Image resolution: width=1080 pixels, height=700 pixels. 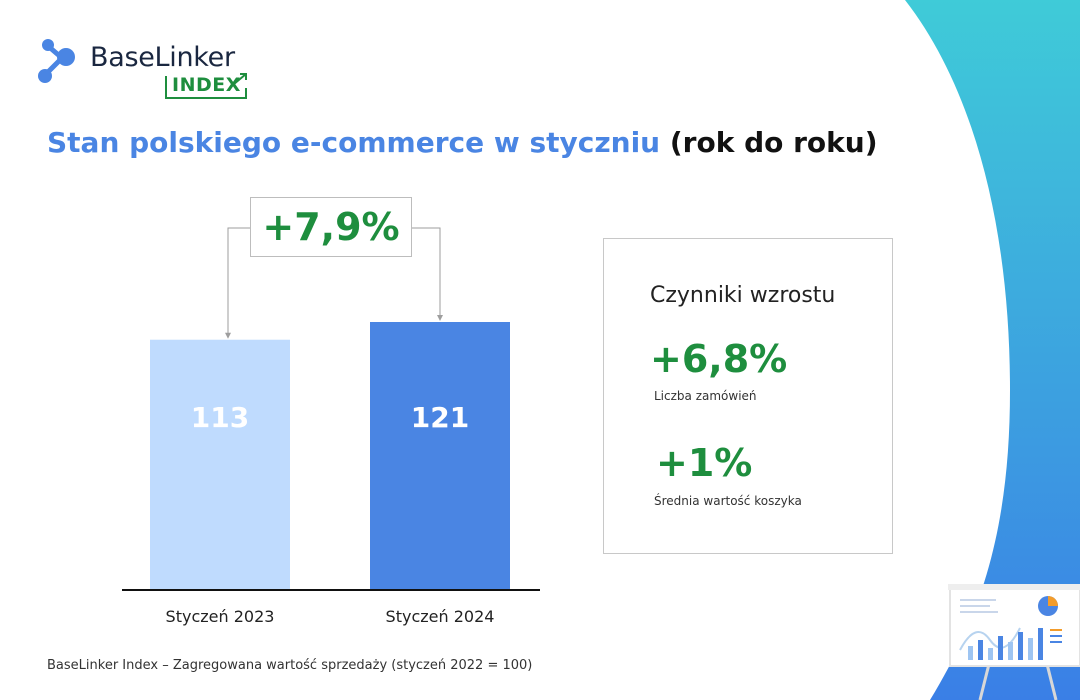 I want to click on brand-sub: INDEX, so click(x=206, y=85).